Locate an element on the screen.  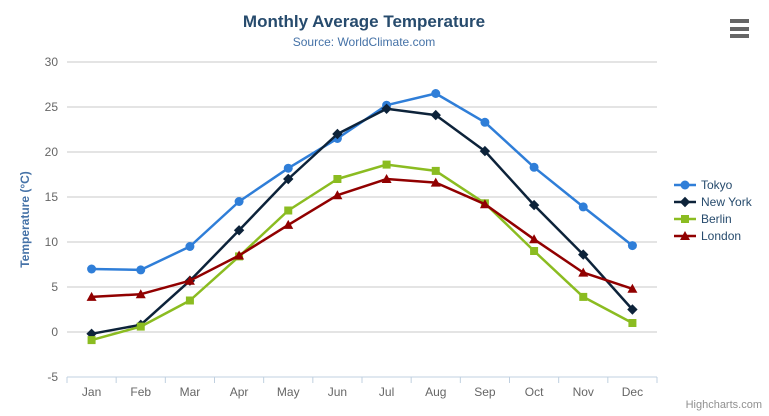
x-axis-label: Apr is located at coordinates (239, 392).